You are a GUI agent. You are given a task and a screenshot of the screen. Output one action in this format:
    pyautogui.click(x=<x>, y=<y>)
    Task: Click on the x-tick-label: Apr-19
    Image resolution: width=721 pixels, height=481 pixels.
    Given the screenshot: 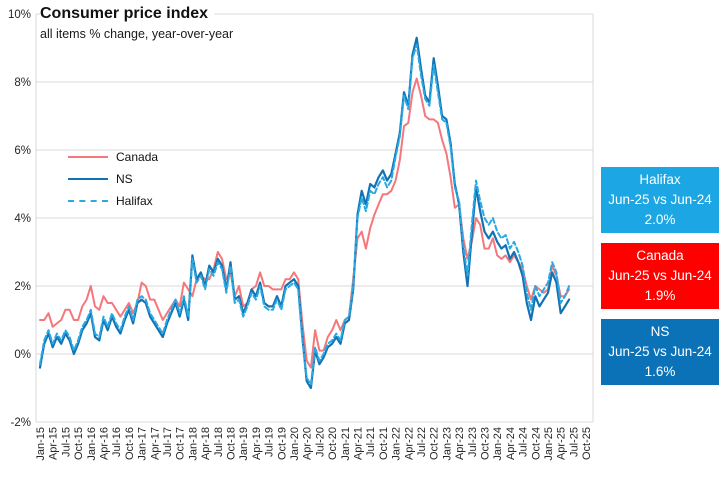 What is the action you would take?
    pyautogui.click(x=257, y=443)
    